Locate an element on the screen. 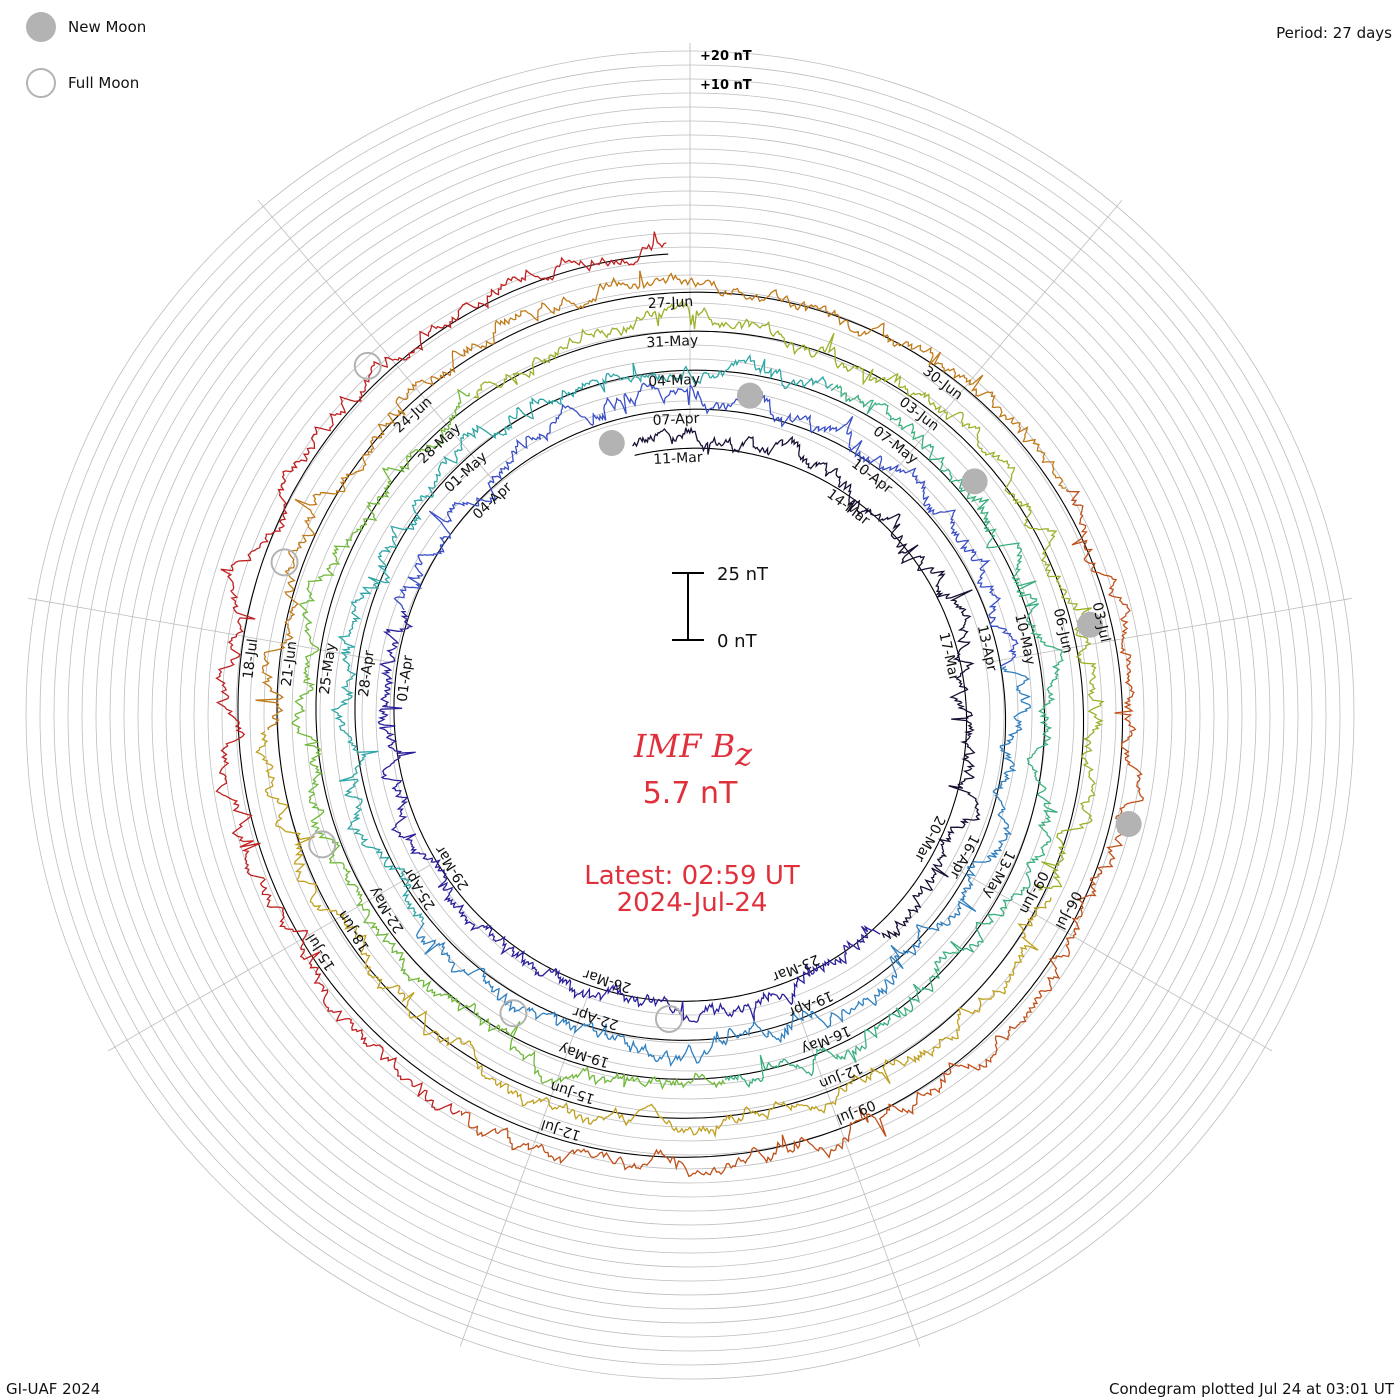  date-tick-label: 23-Mar is located at coordinates (796, 968).